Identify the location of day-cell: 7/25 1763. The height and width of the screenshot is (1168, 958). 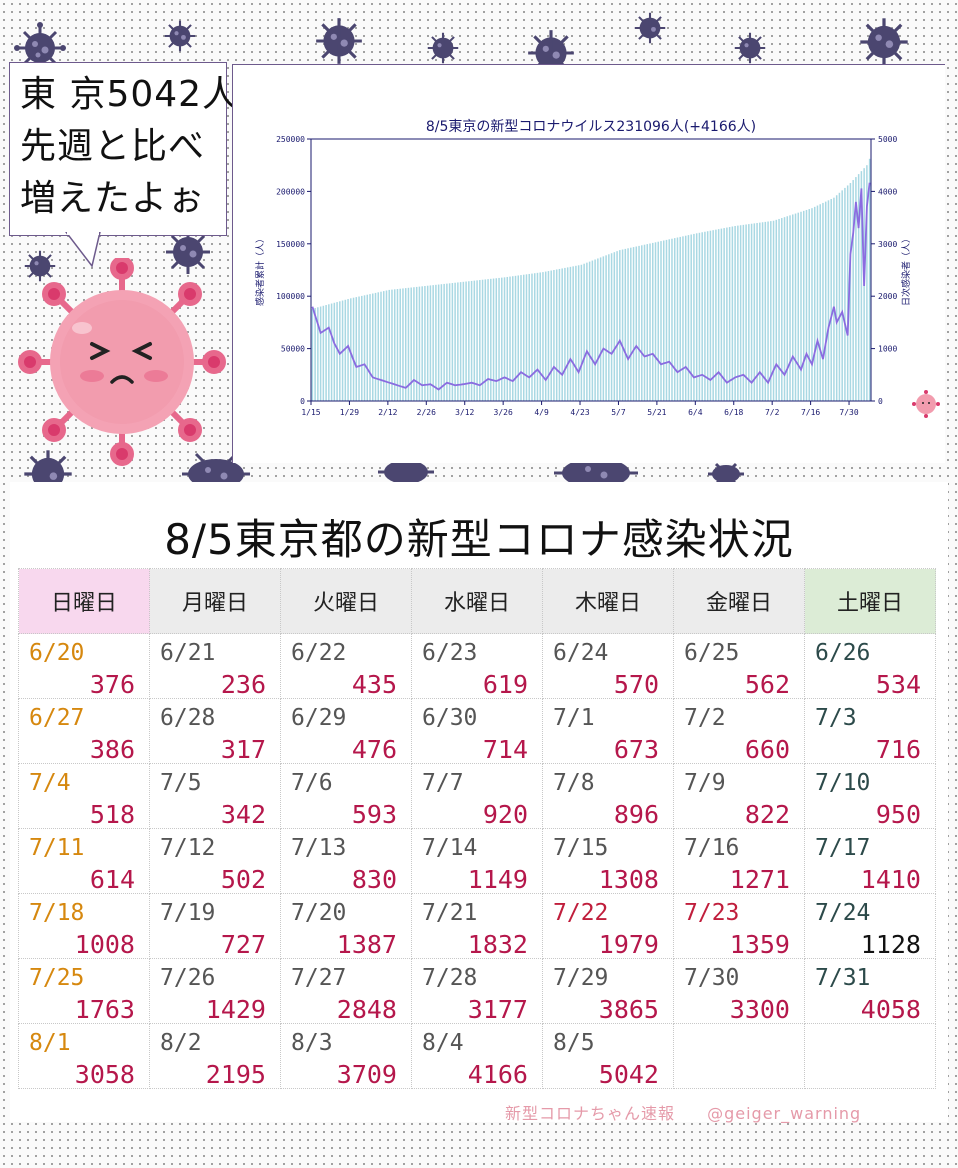
(84, 991).